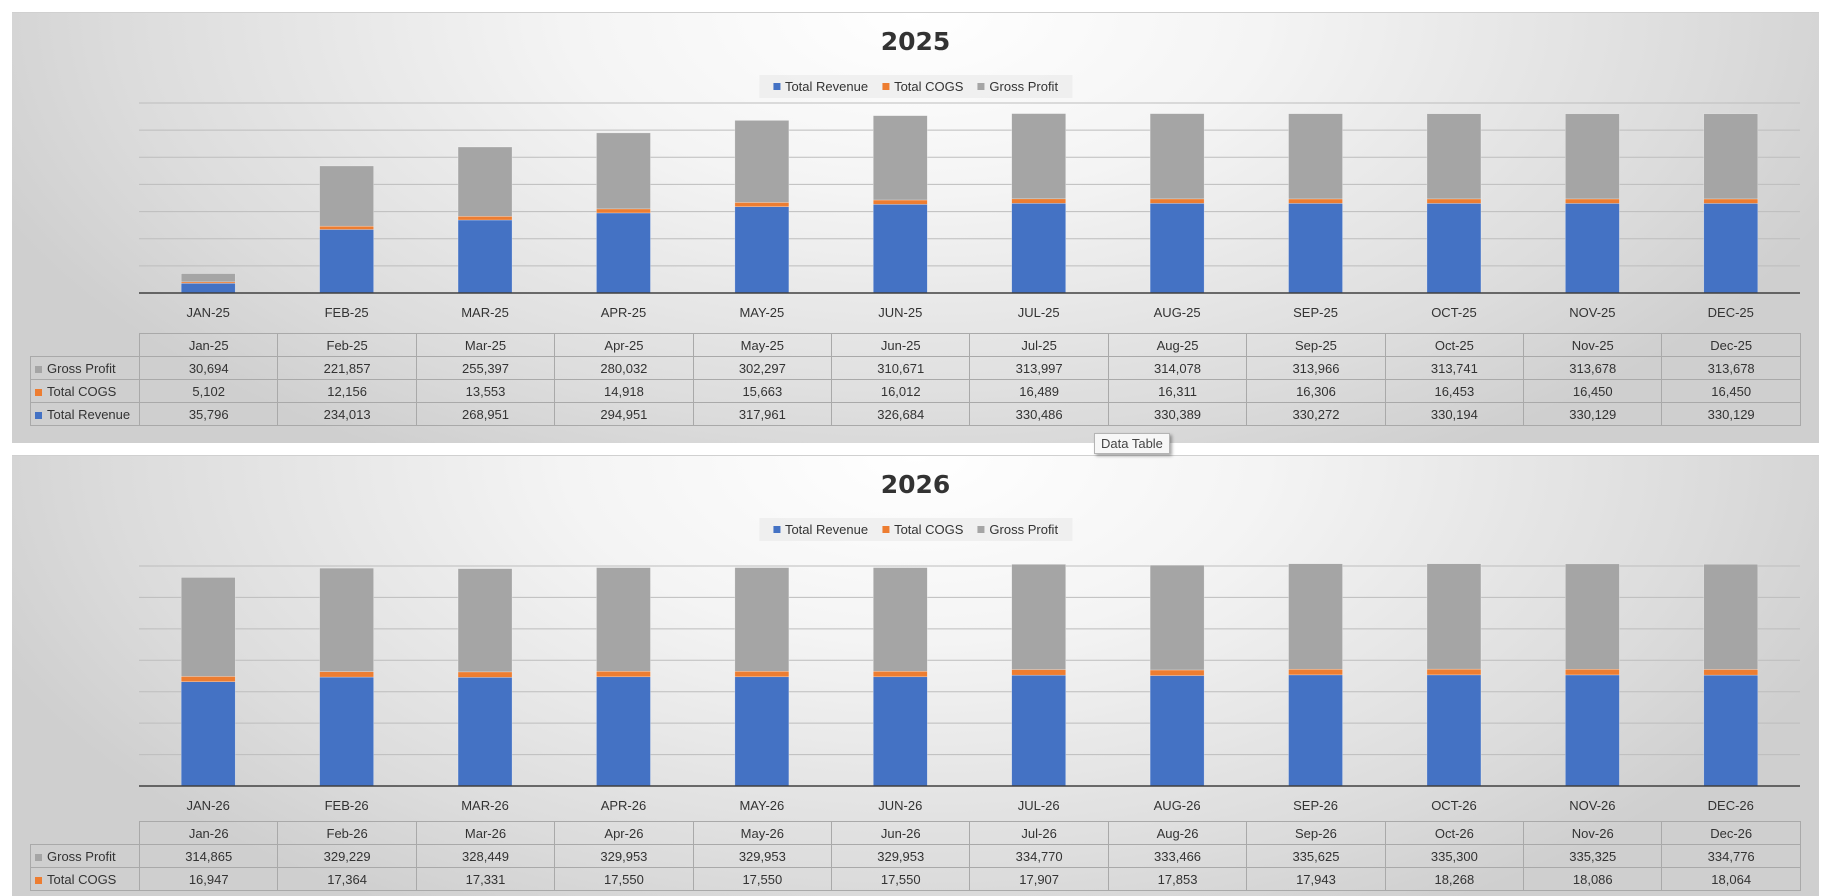 The image size is (1830, 896). Describe the element at coordinates (1454, 345) in the screenshot. I see `table-header-cell: Oct-25` at that location.